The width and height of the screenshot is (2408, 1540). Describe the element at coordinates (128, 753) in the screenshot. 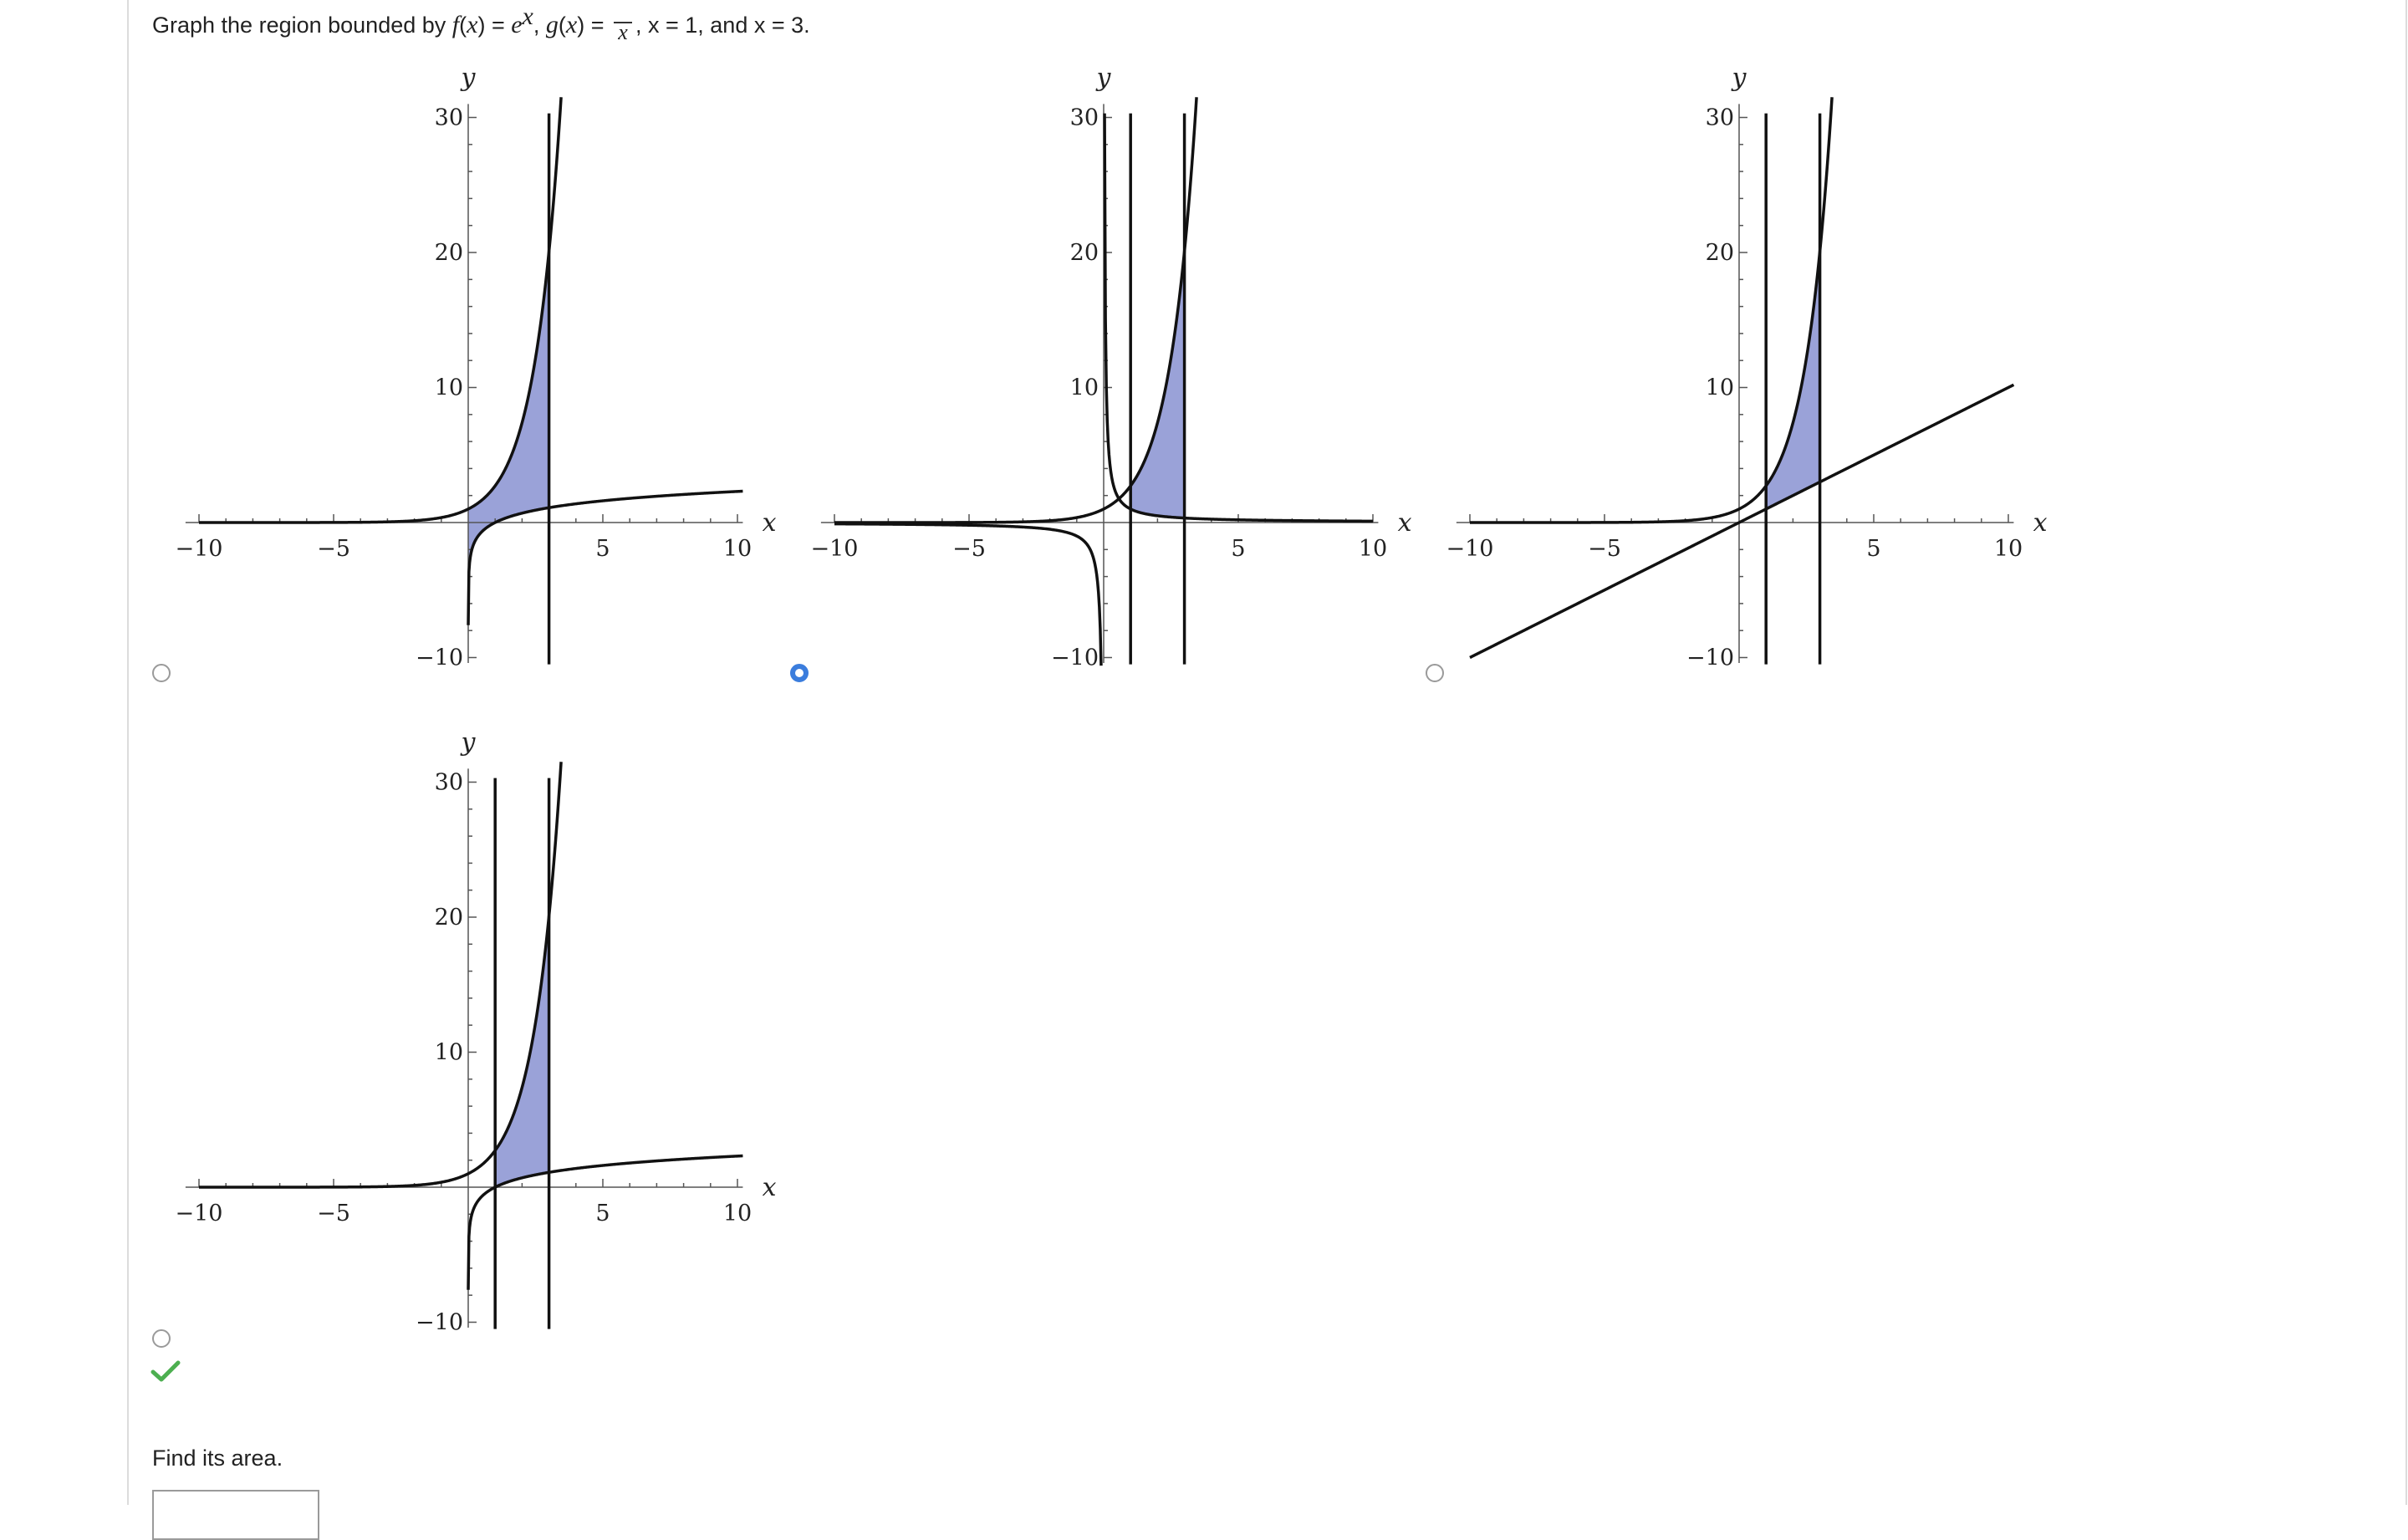

I see `content-left-border` at that location.